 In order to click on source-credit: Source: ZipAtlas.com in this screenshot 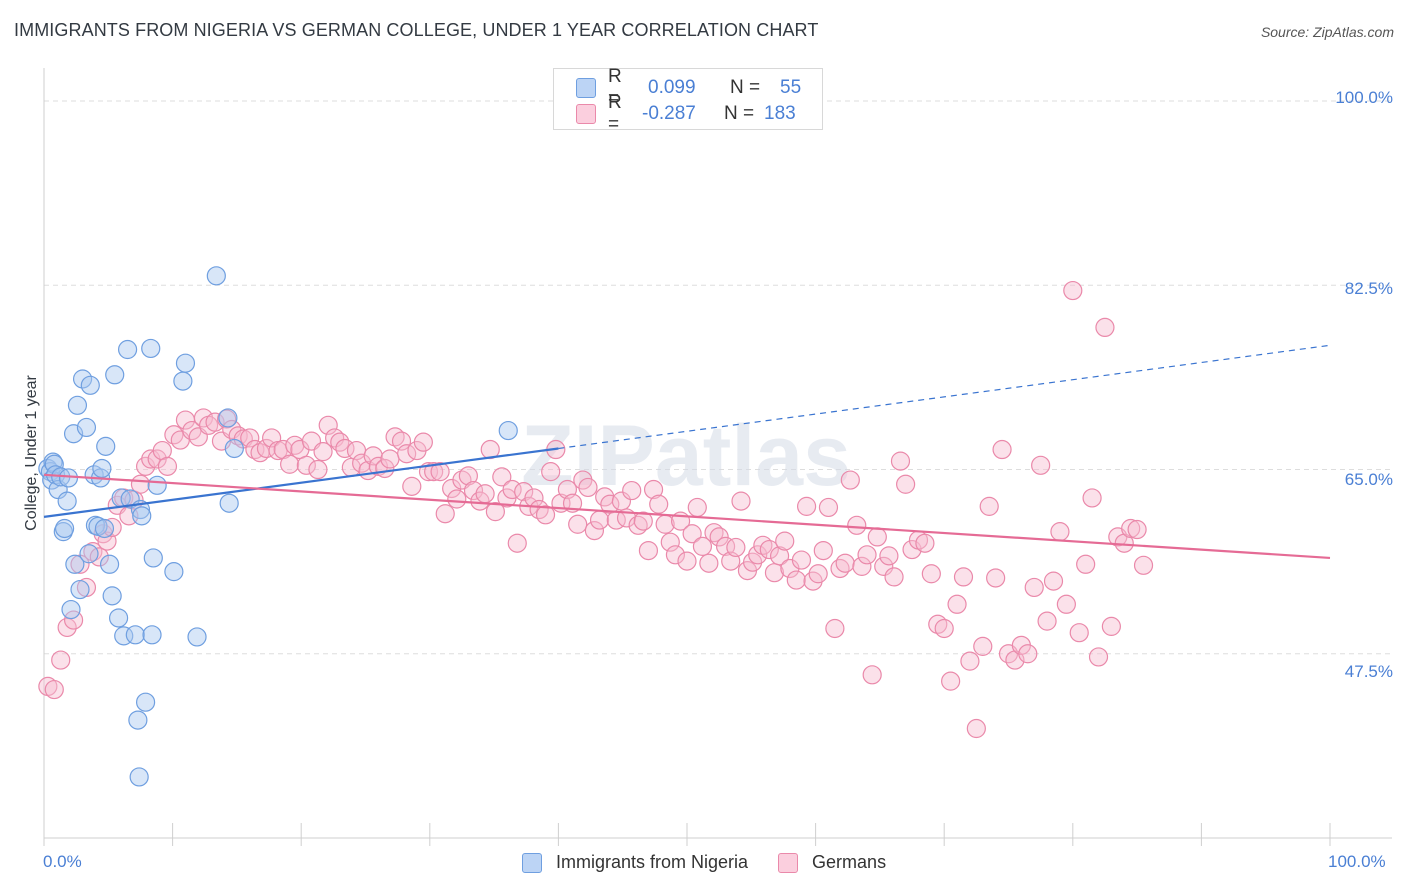, I will do `click(1327, 32)`.